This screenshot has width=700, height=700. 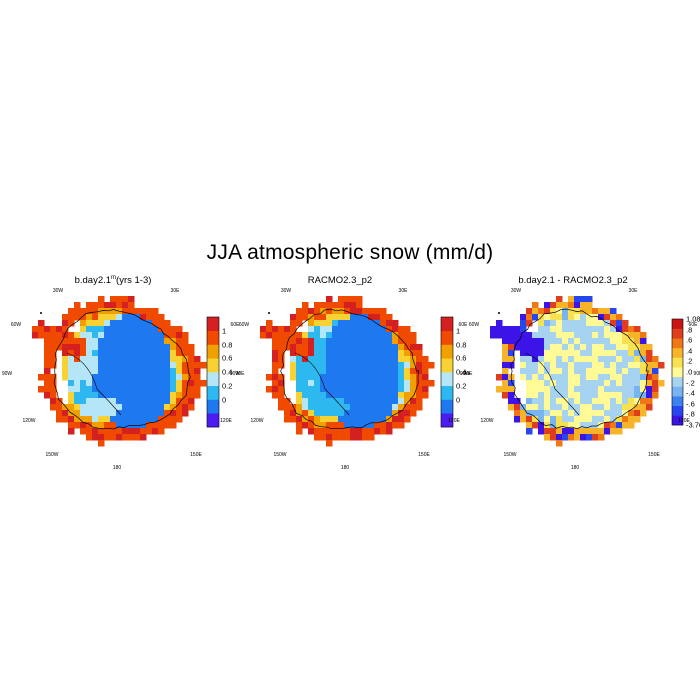 I want to click on colorbar-frame, so click(x=677, y=372).